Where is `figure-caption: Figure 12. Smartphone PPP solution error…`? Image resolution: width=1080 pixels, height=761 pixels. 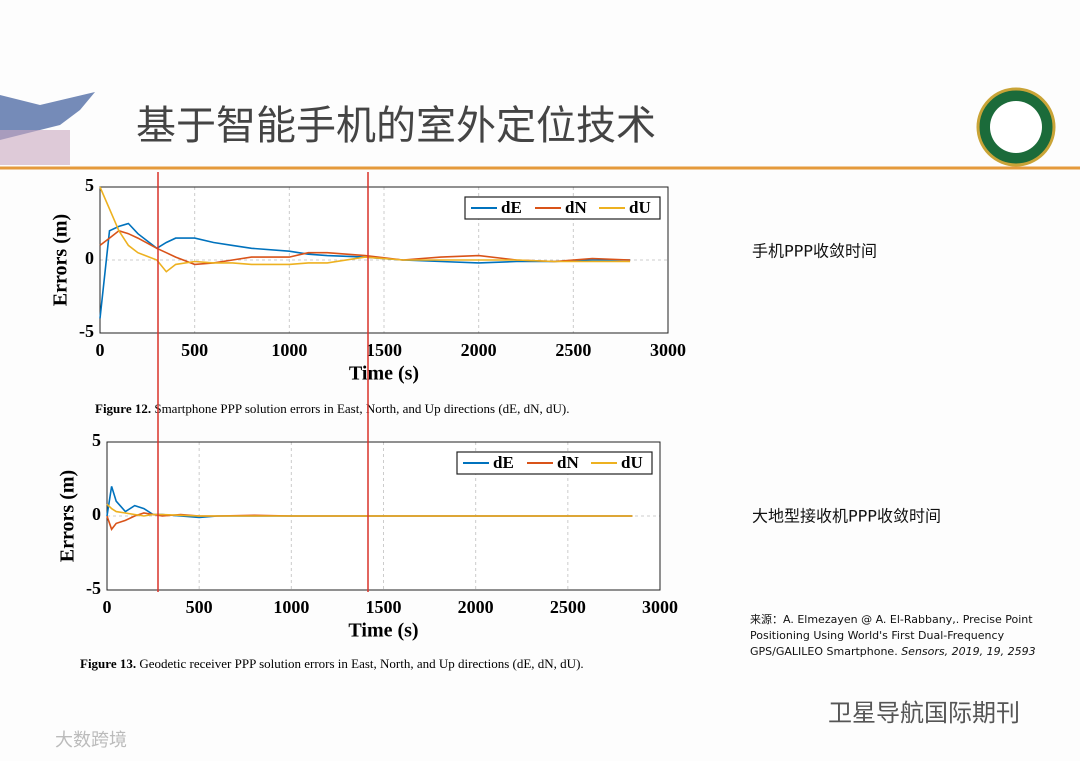 figure-caption: Figure 12. Smartphone PPP solution error… is located at coordinates (332, 408).